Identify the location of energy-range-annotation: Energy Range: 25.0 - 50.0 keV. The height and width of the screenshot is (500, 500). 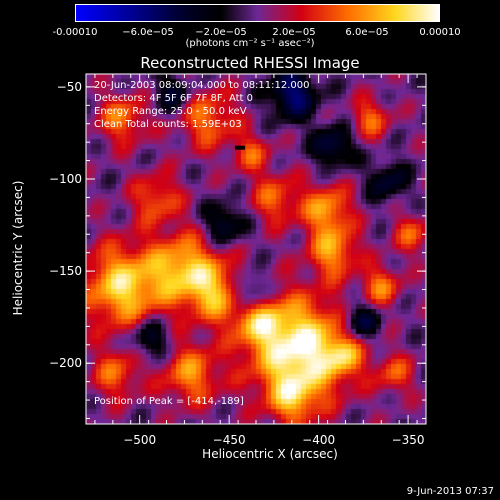
(170, 111).